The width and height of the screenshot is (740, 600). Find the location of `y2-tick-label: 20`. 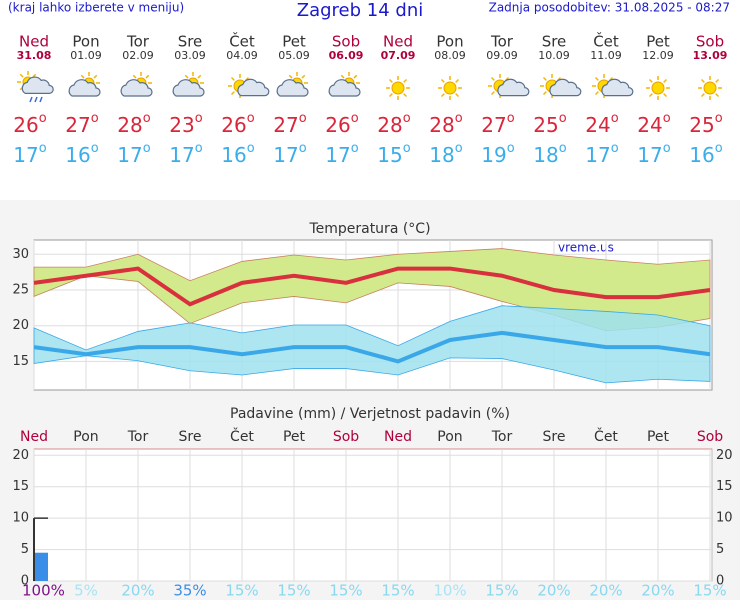

y2-tick-label: 20 is located at coordinates (724, 455).